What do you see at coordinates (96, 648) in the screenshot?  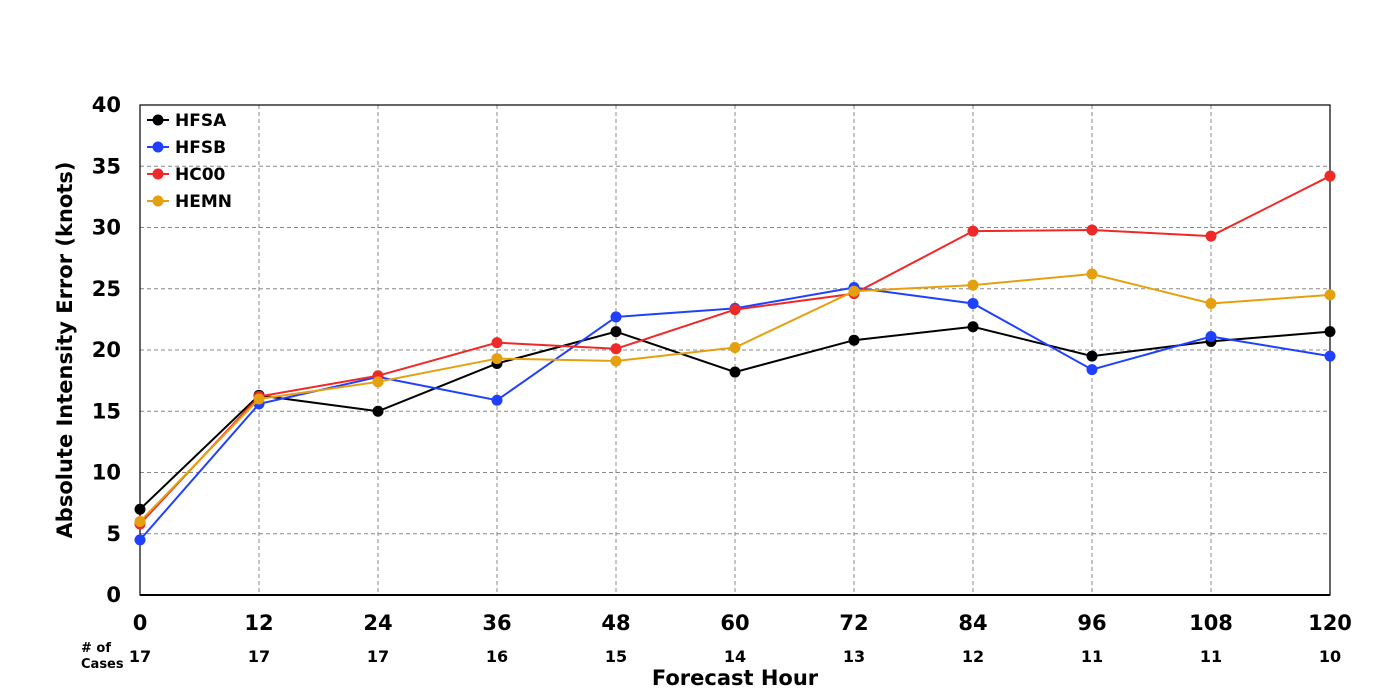 I see `cases-label-line1: # of` at bounding box center [96, 648].